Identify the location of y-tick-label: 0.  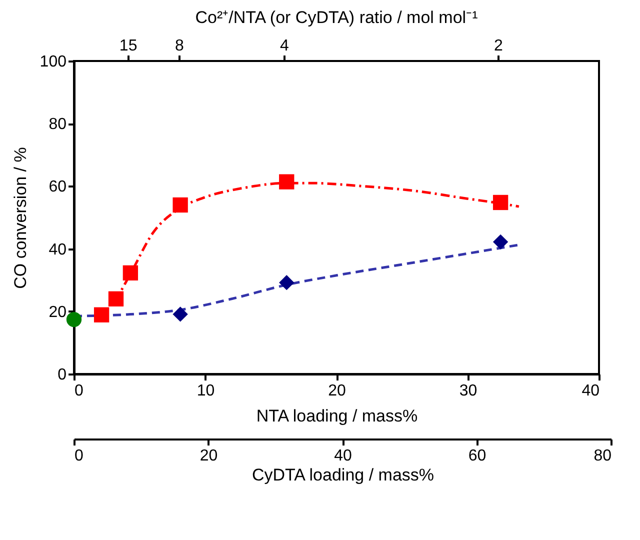
(62, 375).